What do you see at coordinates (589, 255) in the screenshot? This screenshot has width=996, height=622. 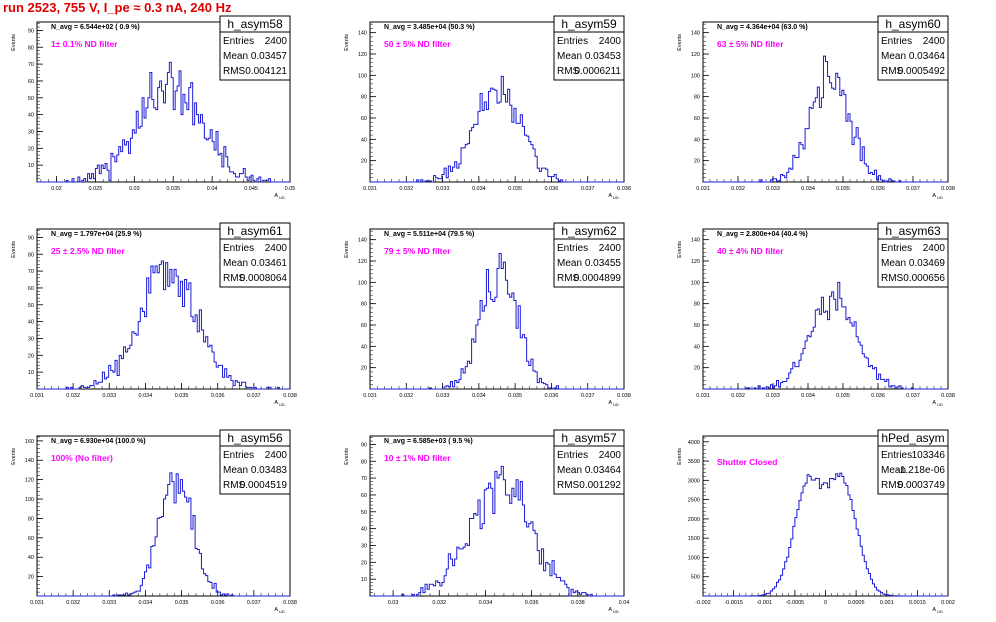 I see `stats-box` at bounding box center [589, 255].